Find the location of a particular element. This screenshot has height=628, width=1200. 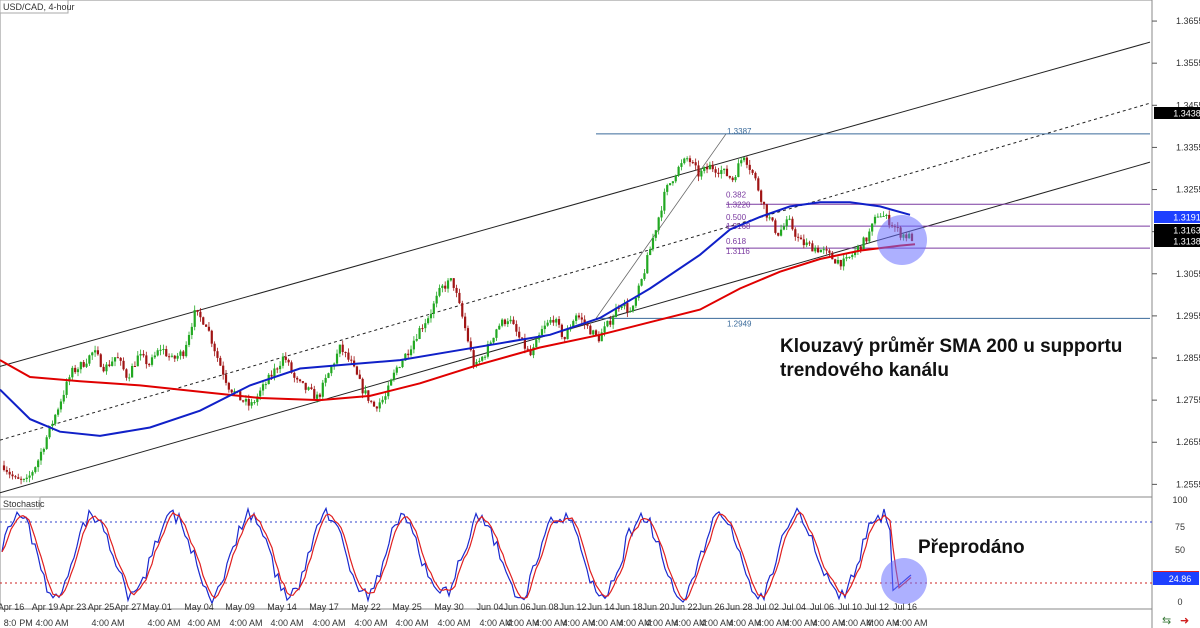

price-badge-label: 1.3138 is located at coordinates (1186, 242).